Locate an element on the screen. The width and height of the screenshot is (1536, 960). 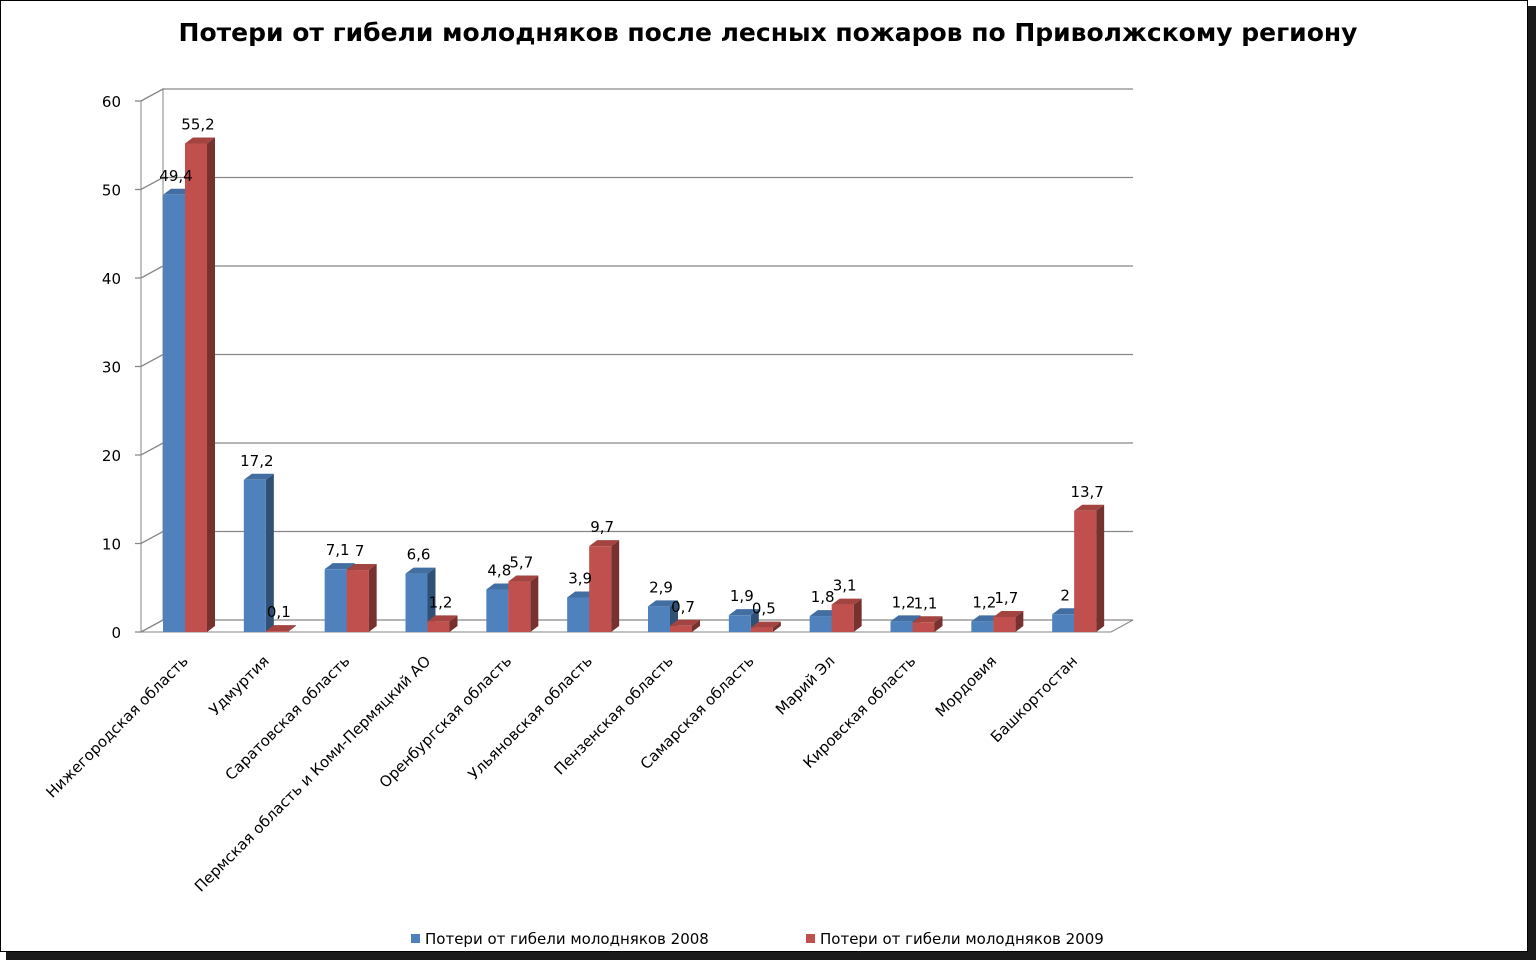
legend-item-2009: Потери от гибели молодняков 2009 is located at coordinates (955, 939).